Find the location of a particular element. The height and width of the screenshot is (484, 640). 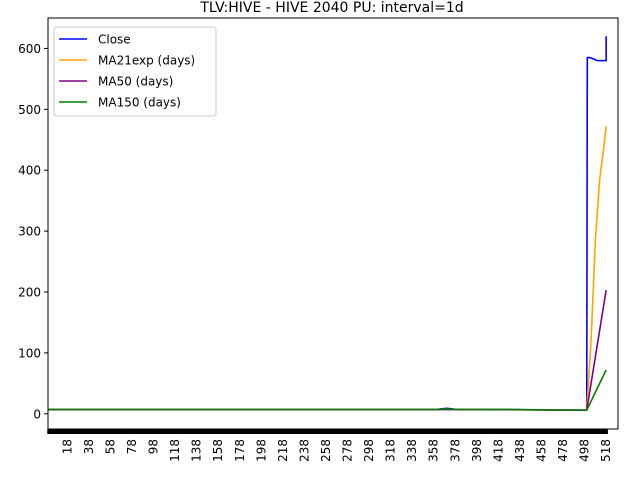

x-tick-label: 478 is located at coordinates (563, 450).